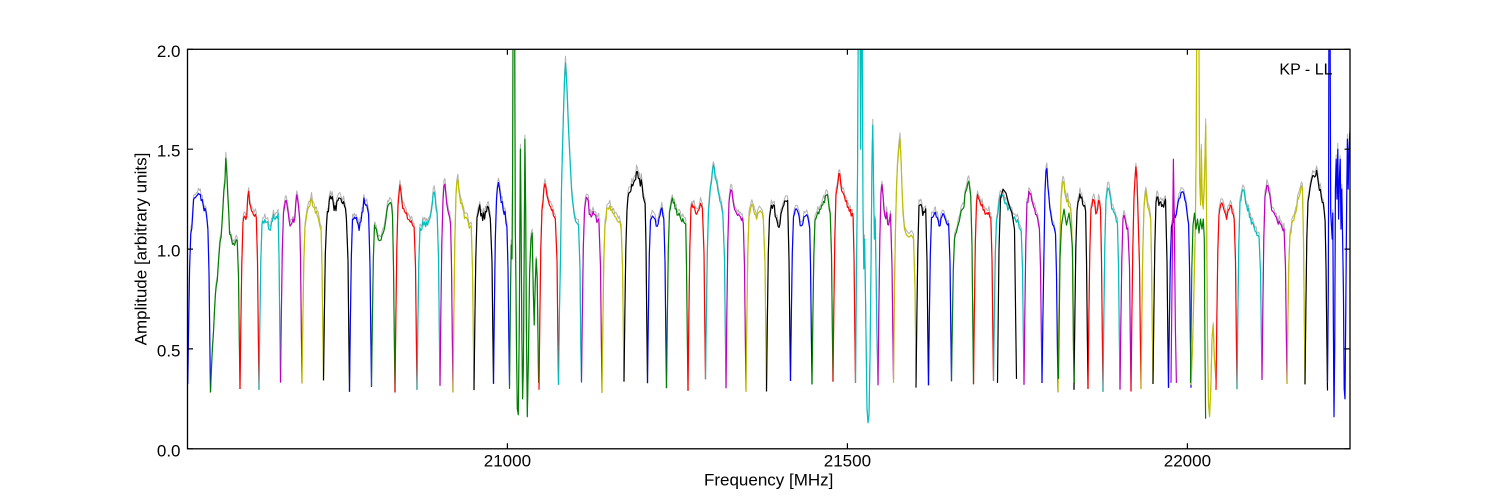 This screenshot has width=1500, height=500. What do you see at coordinates (169, 251) in the screenshot?
I see `svg-text: 1.0` at bounding box center [169, 251].